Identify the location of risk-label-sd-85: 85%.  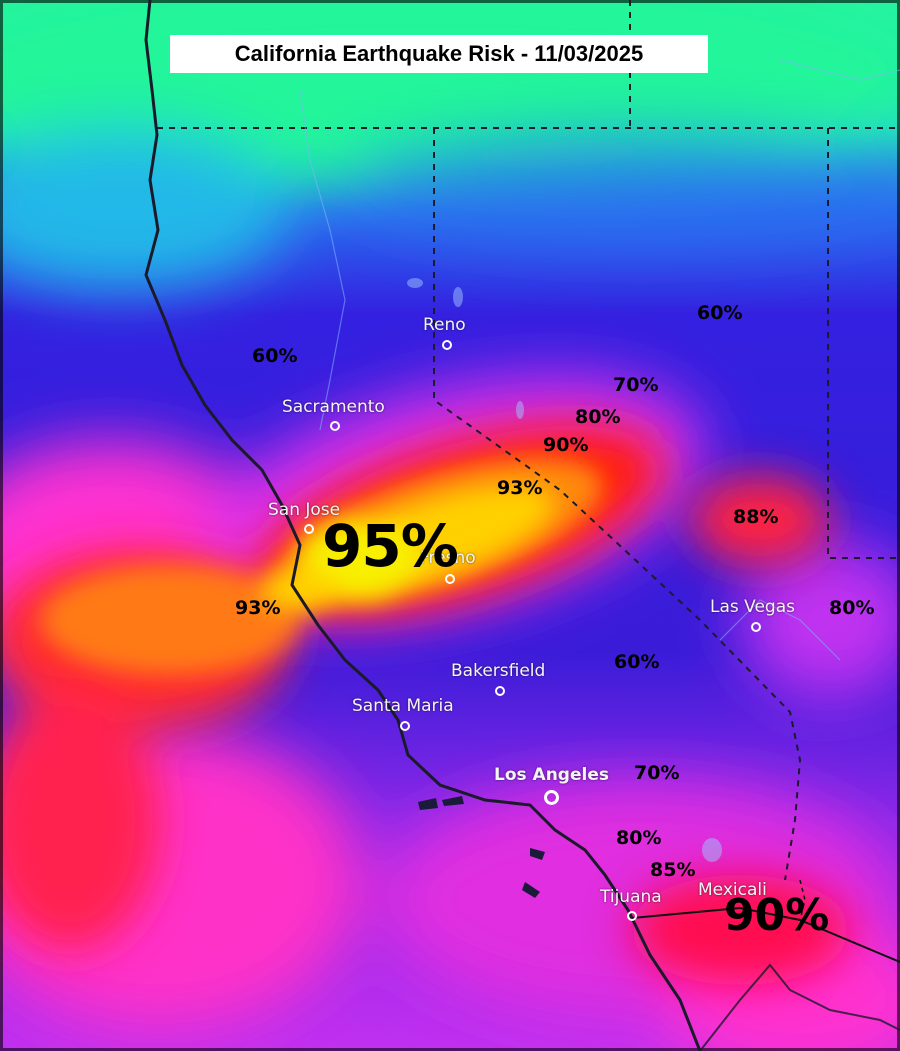
(673, 870).